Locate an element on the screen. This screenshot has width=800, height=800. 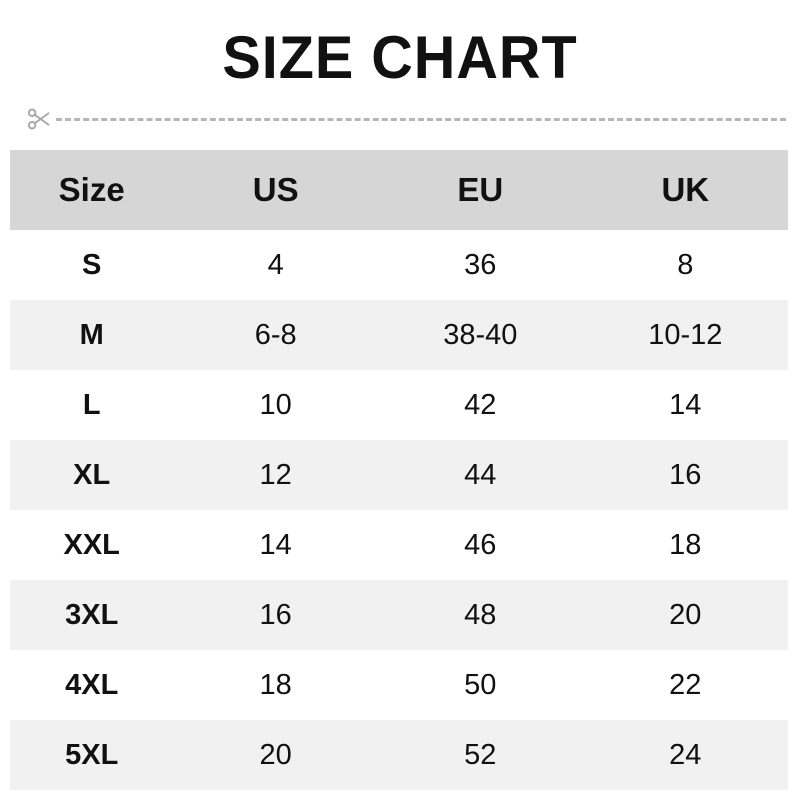
cell-eu: 36 is located at coordinates (480, 264).